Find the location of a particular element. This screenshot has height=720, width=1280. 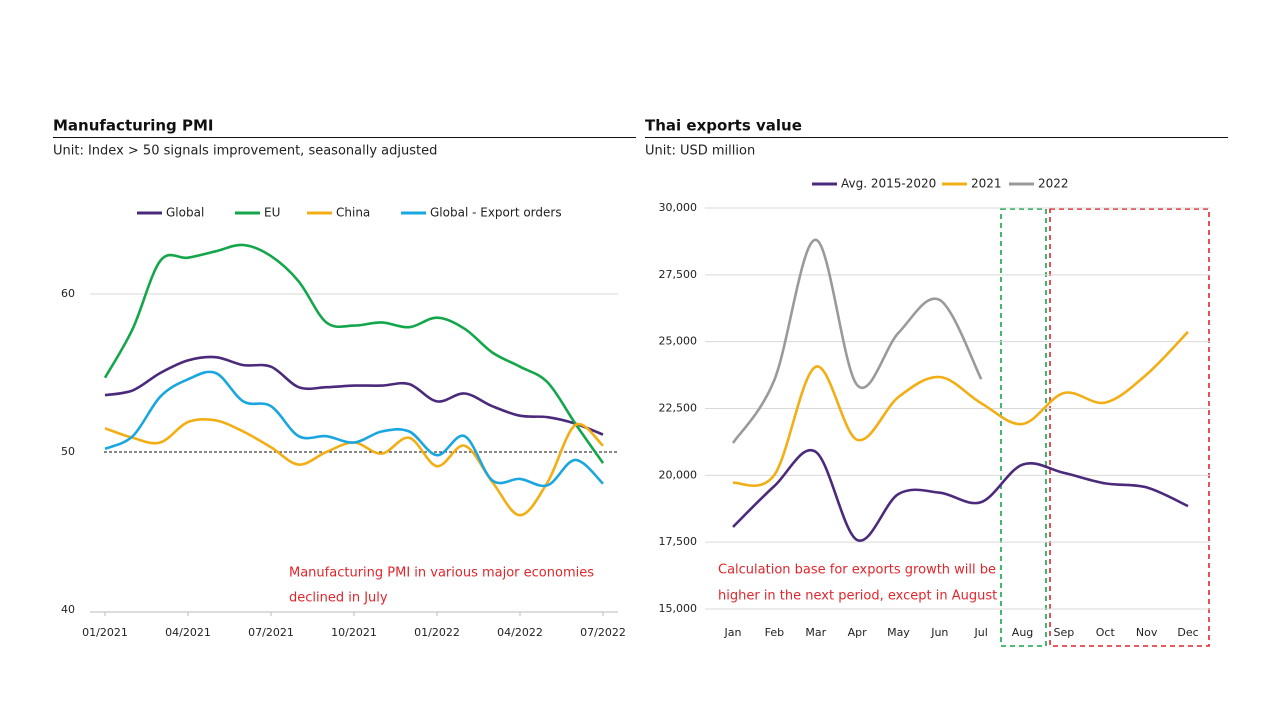

annotation: declined in July is located at coordinates (338, 598).